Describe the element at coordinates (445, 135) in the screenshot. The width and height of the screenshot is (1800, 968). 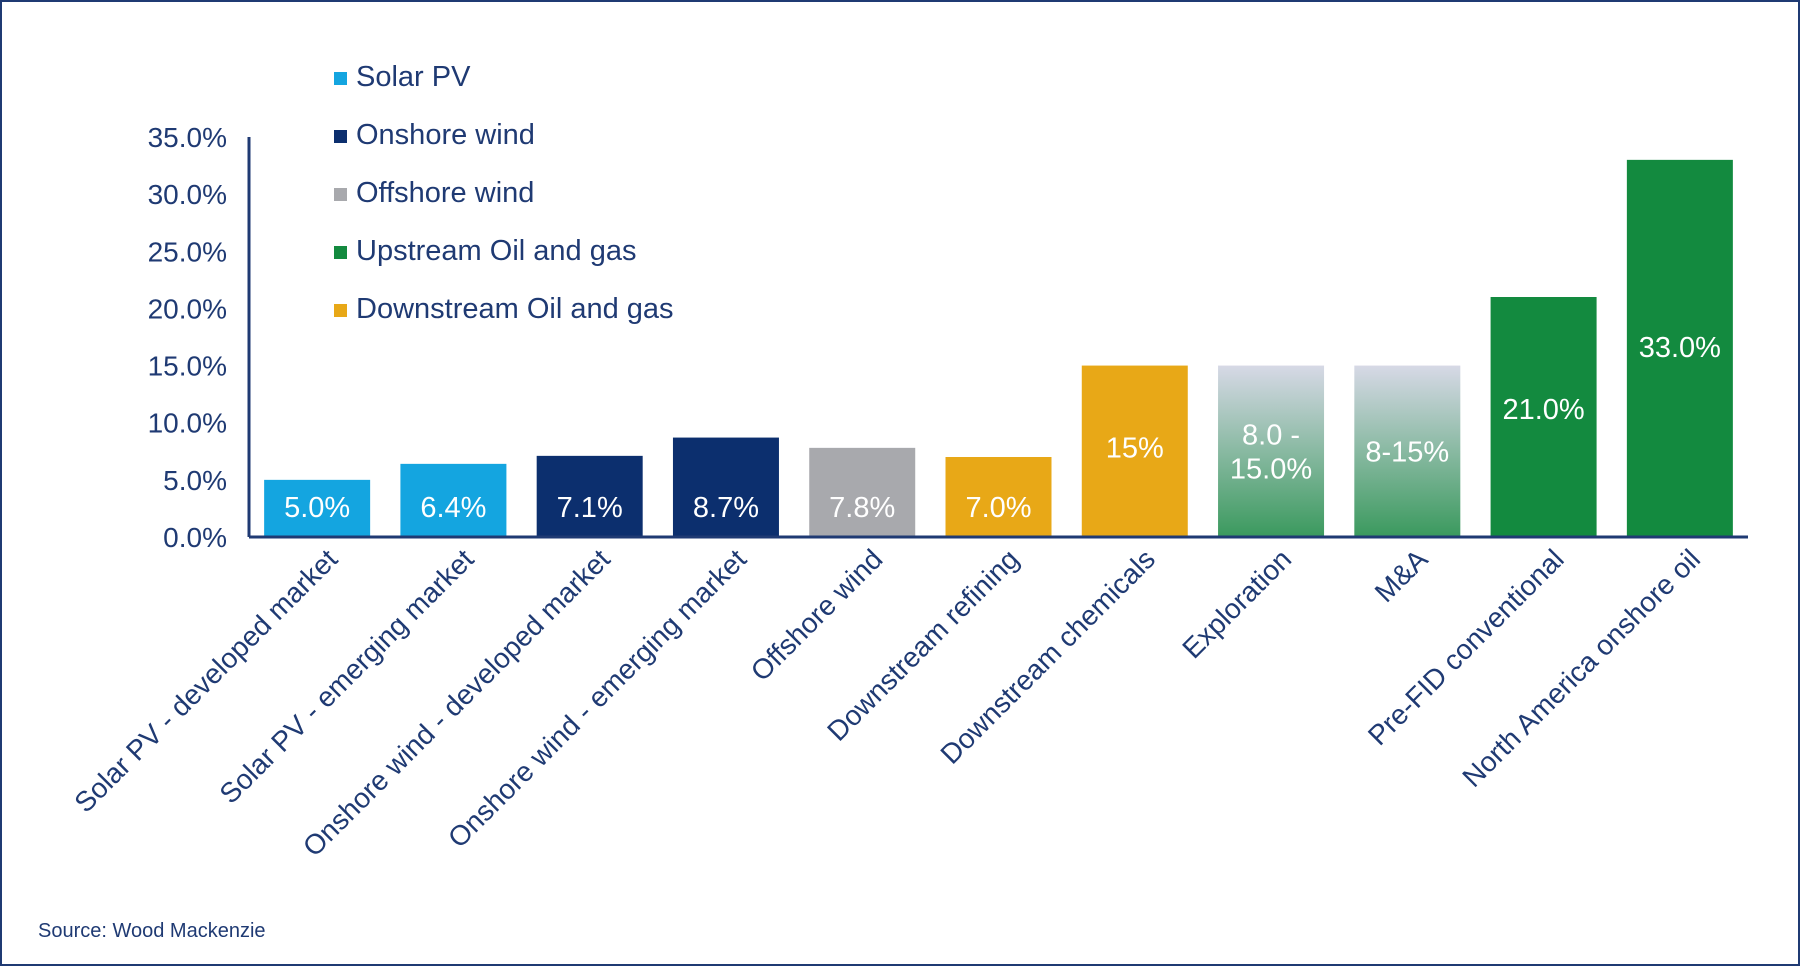
I see `legend-label: Onshore wind` at that location.